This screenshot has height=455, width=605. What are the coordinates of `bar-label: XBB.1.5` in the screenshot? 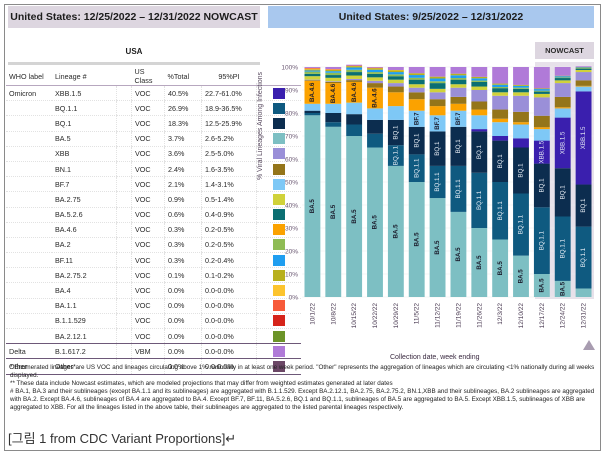 It's located at (541, 151).